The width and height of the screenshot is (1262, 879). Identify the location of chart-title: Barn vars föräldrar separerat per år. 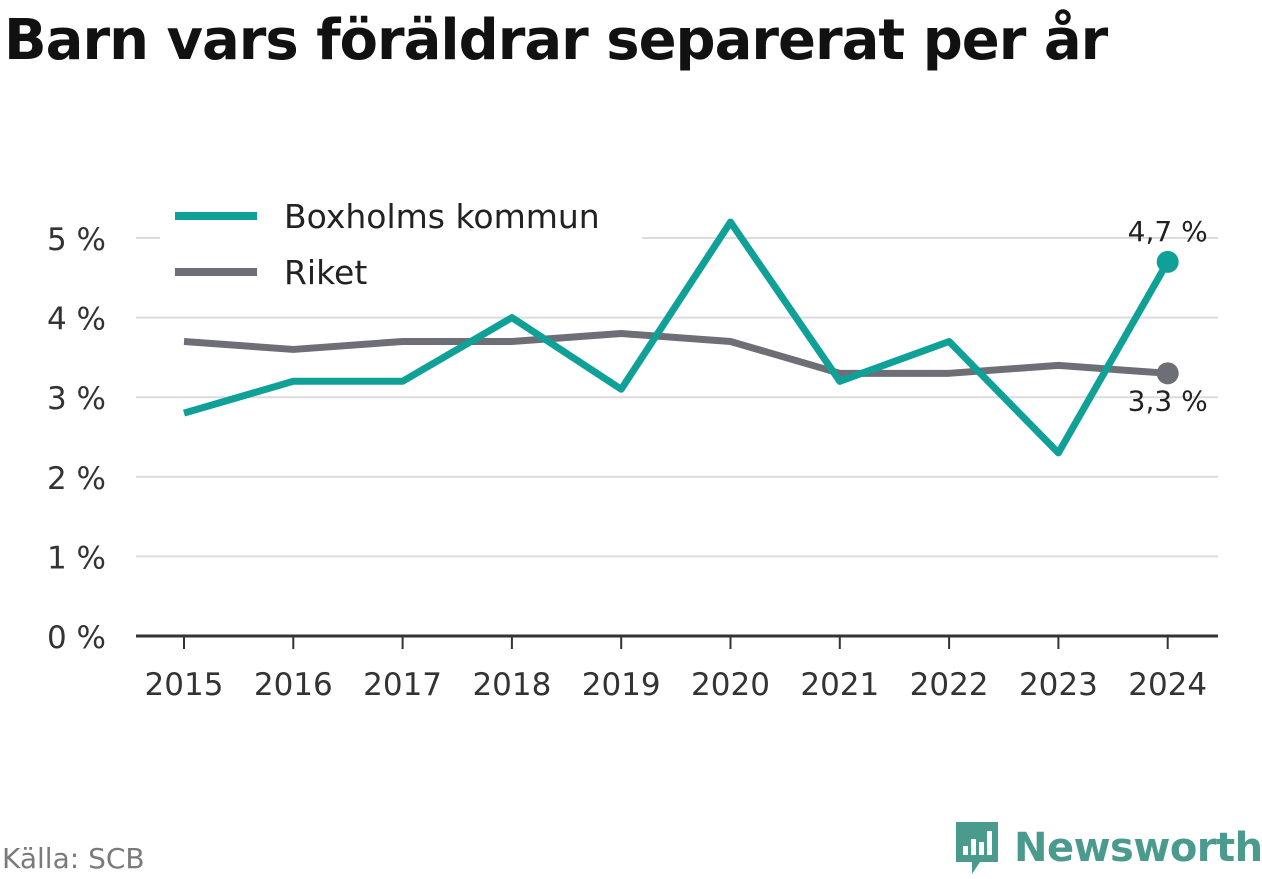
(556, 40).